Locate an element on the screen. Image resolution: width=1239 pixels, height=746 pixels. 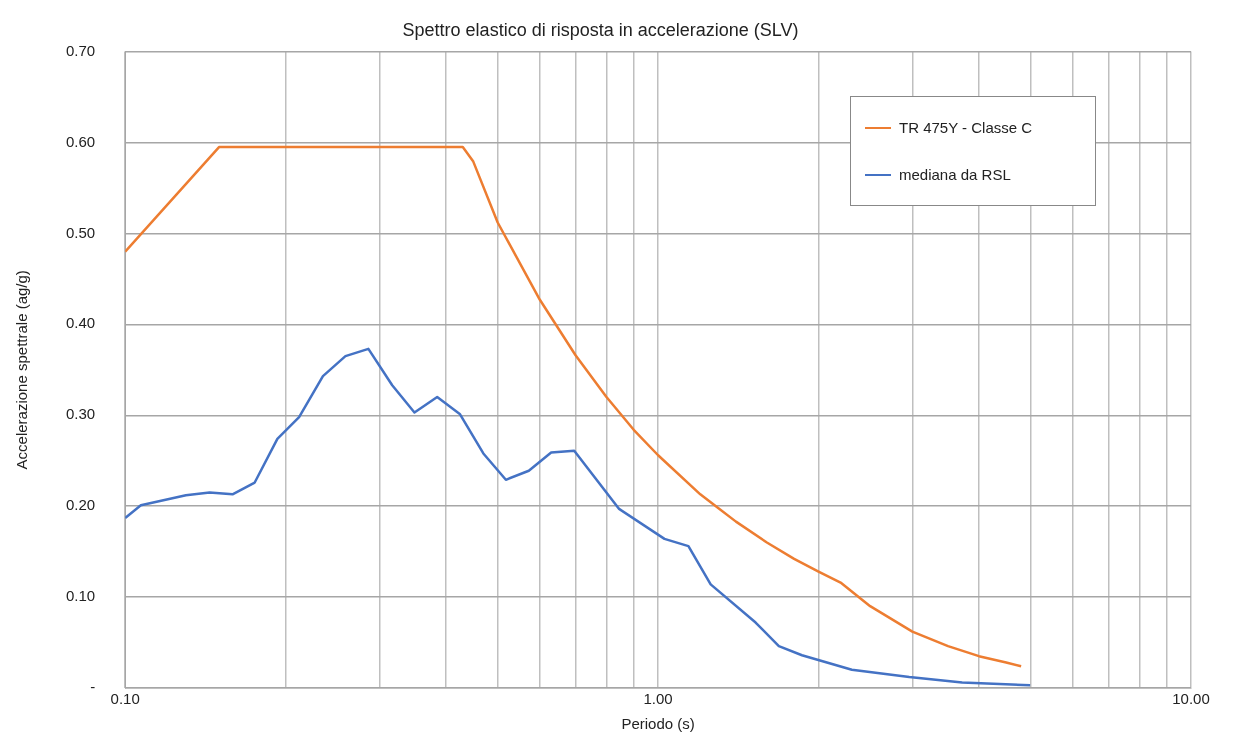
y-tick-label: 0.20 is located at coordinates (80, 505).